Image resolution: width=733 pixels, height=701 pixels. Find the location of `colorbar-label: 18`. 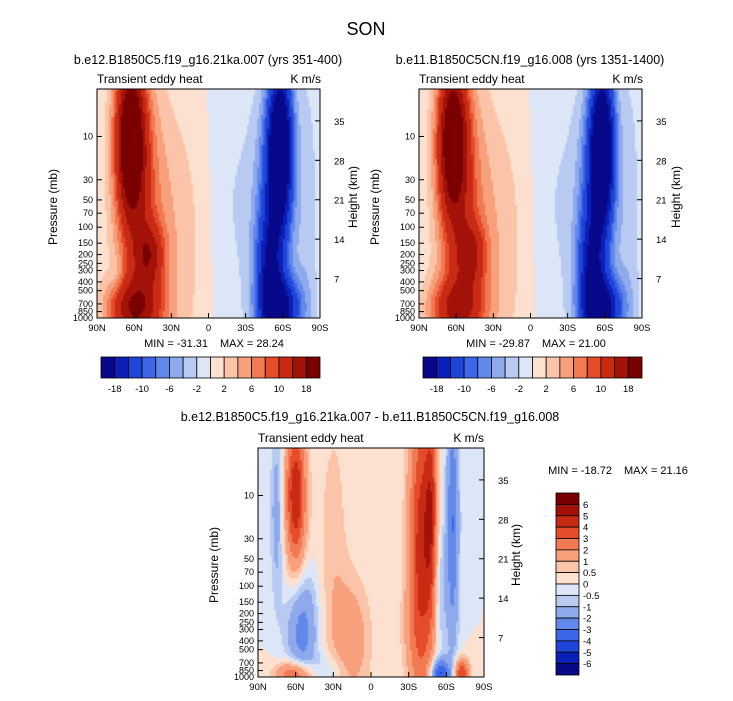

colorbar-label: 18 is located at coordinates (628, 389).